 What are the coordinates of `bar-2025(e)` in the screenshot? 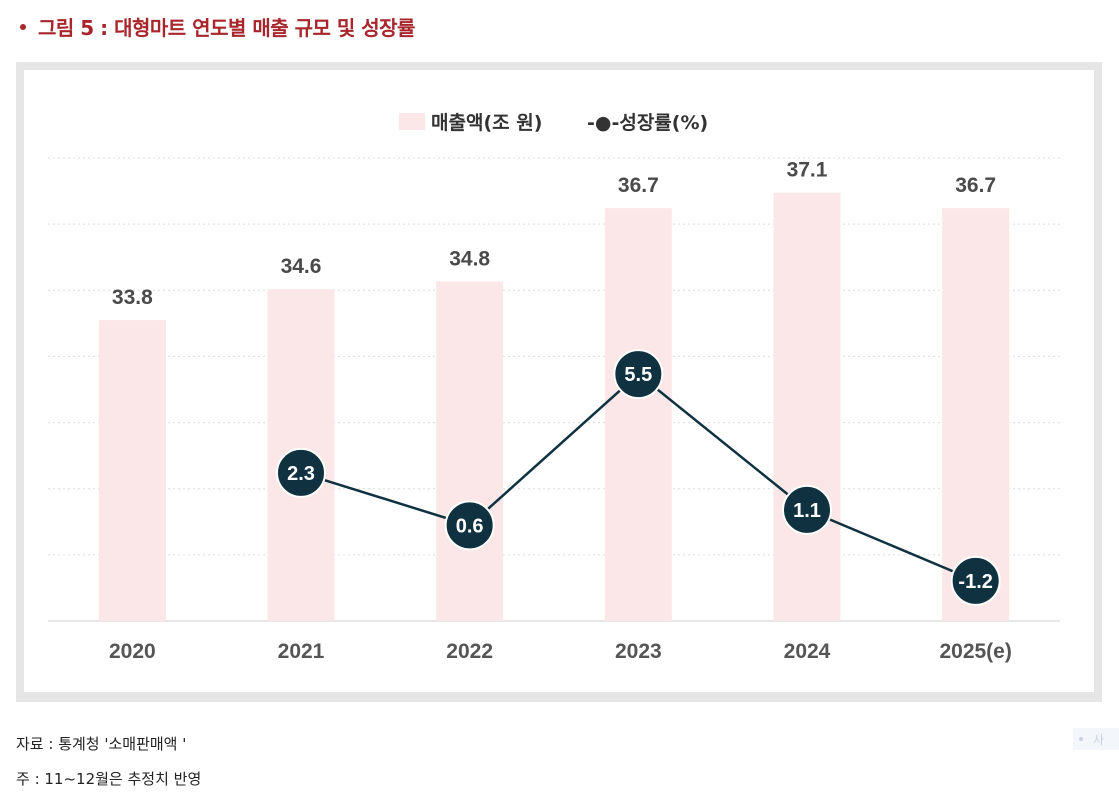 It's located at (976, 415).